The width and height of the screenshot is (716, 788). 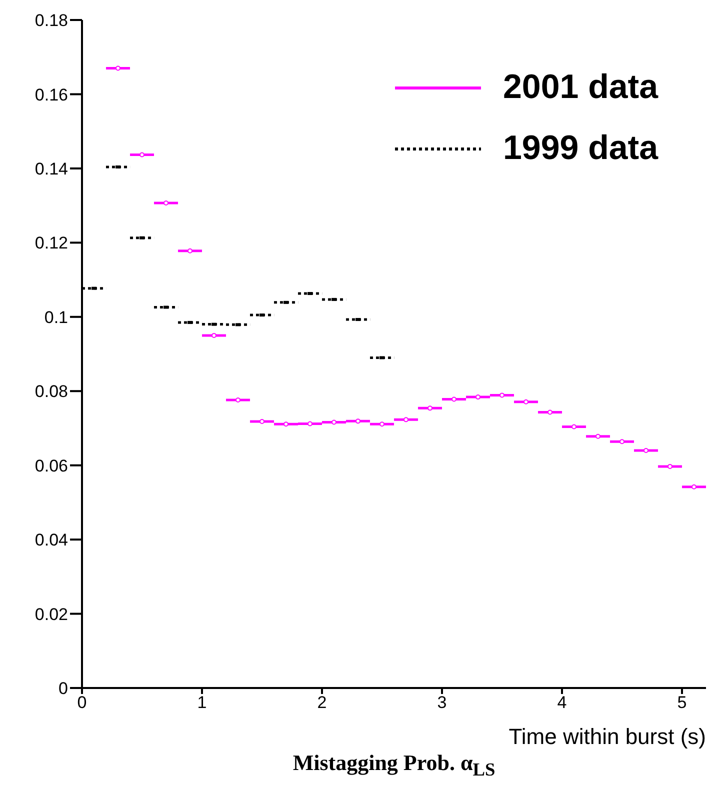 What do you see at coordinates (82, 702) in the screenshot?
I see `x-tick-label: 0` at bounding box center [82, 702].